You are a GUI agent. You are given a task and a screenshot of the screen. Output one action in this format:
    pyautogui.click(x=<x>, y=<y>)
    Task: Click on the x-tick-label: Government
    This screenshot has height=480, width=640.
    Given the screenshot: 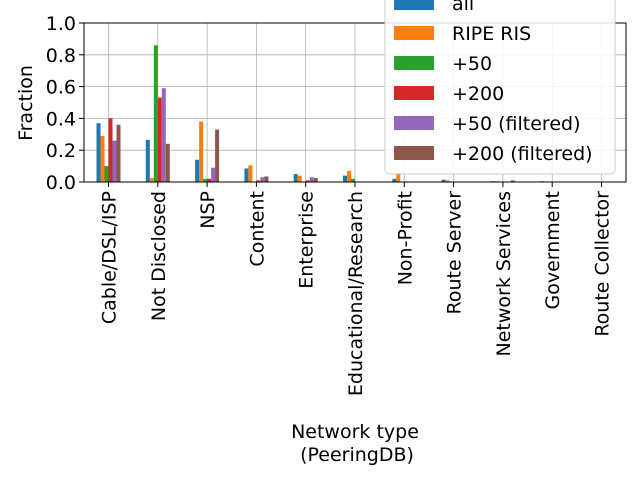 What is the action you would take?
    pyautogui.click(x=553, y=250)
    